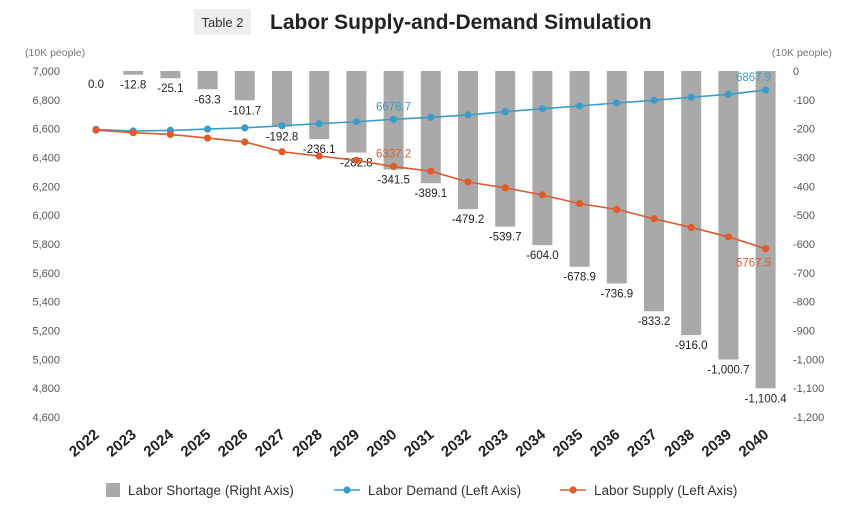 The height and width of the screenshot is (516, 850). What do you see at coordinates (468, 220) in the screenshot?
I see `shortage-value-label: -479.2` at bounding box center [468, 220].